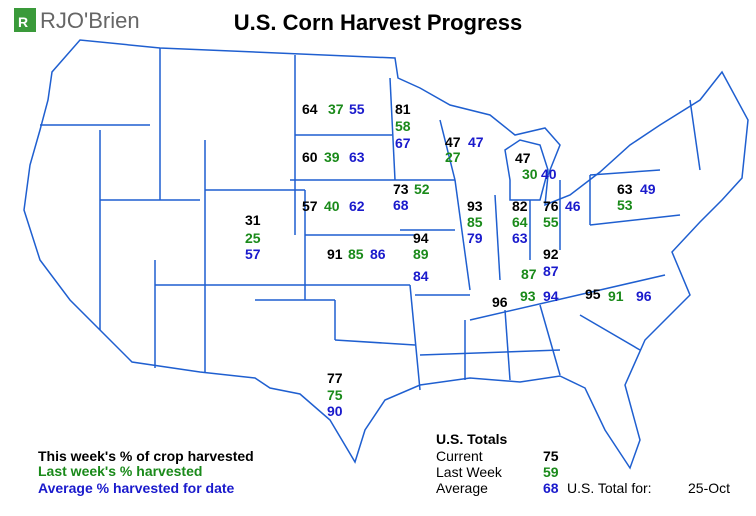 The image size is (756, 516). I want to click on state-last-week: 40, so click(332, 206).